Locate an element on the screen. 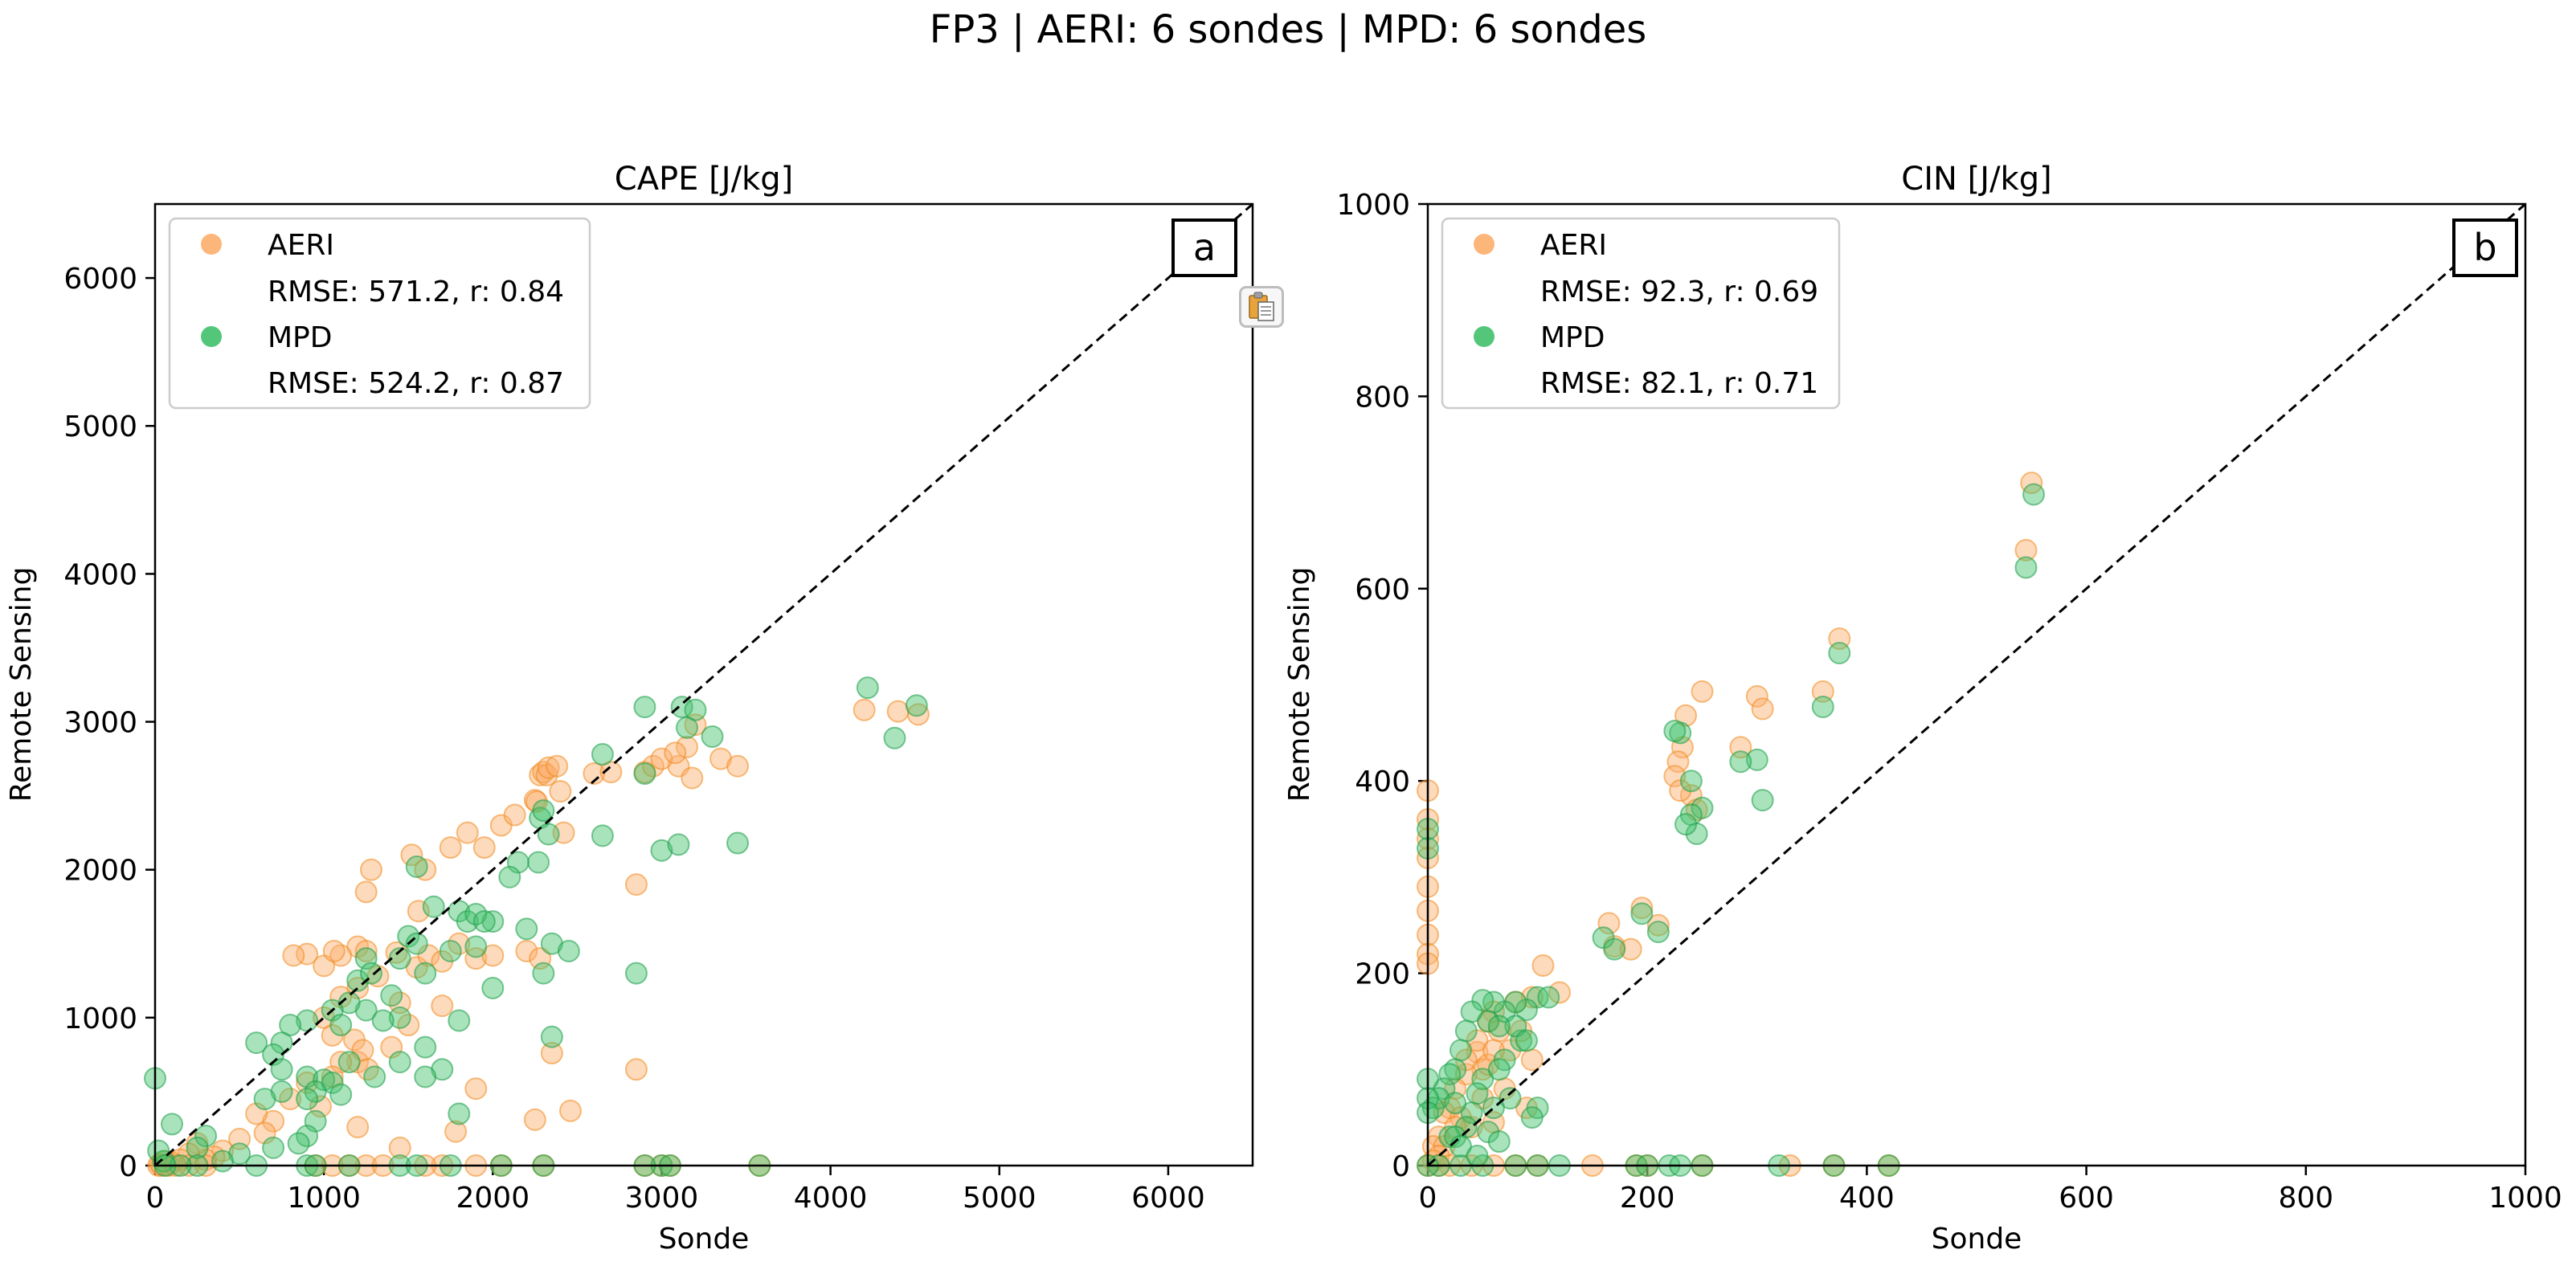 Image resolution: width=2576 pixels, height=1270 pixels. cin-x-tick-label: 1000 is located at coordinates (2525, 1198).